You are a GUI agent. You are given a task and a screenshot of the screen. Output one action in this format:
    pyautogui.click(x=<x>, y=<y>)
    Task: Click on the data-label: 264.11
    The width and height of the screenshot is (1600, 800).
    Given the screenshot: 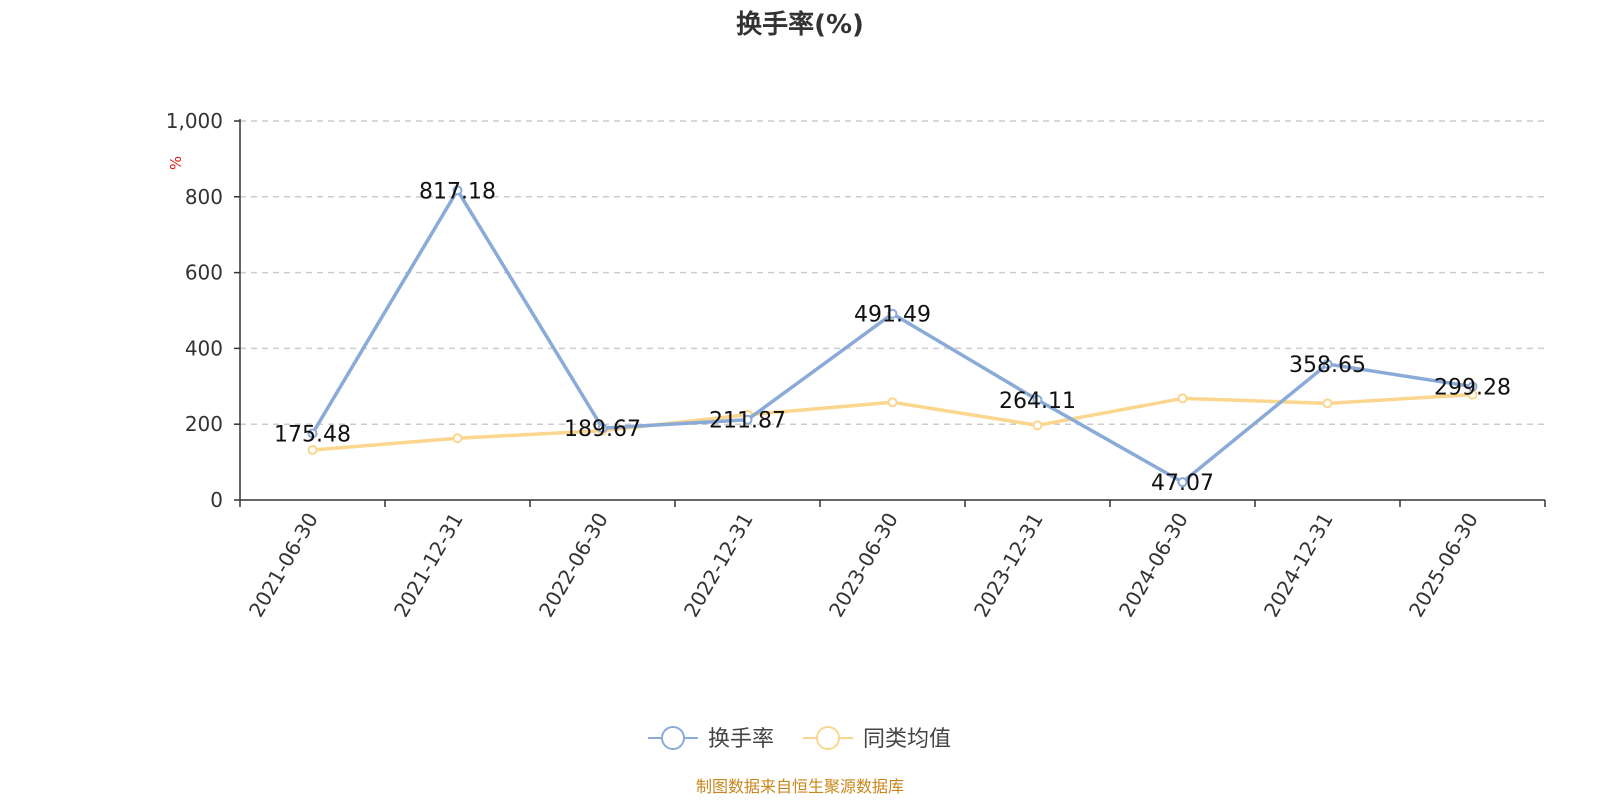 What is the action you would take?
    pyautogui.click(x=1037, y=401)
    